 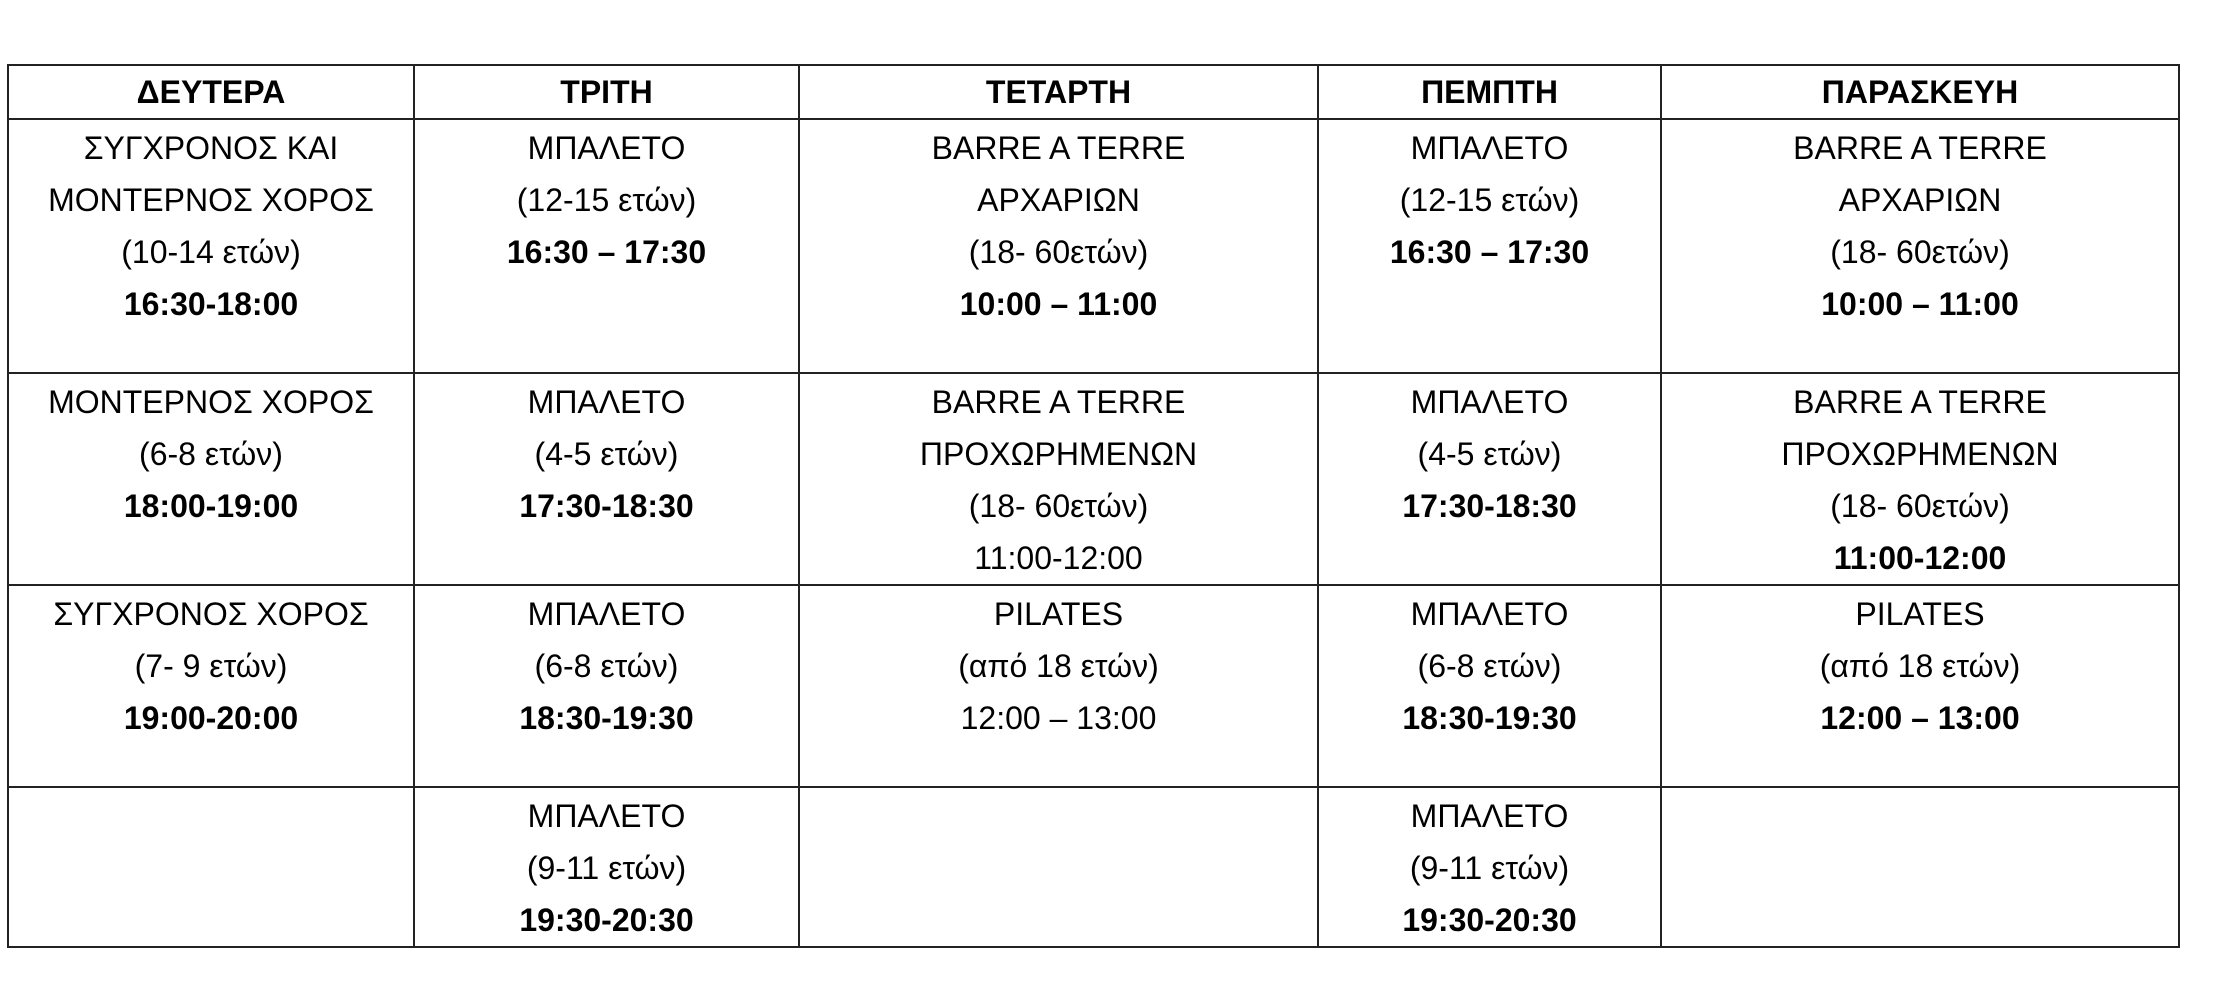 I want to click on class-cell-monday: ΜΟΝΤΕΡΝΟΣ ΧΟΡΟΣ (6-8 ετών) 18:00-19:00, so click(x=211, y=479).